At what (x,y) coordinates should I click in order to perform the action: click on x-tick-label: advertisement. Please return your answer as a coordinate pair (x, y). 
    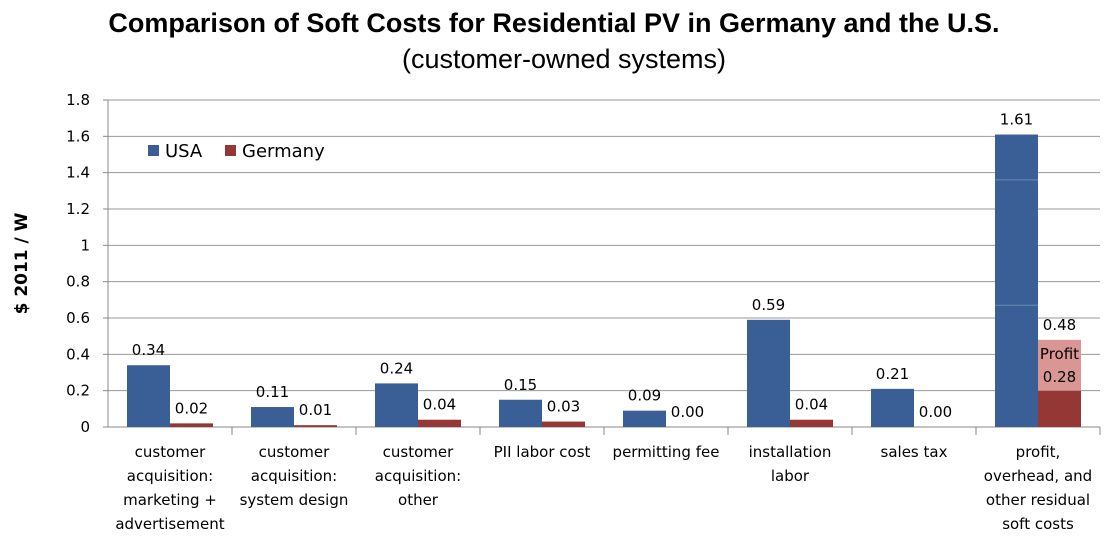
    Looking at the image, I should click on (169, 524).